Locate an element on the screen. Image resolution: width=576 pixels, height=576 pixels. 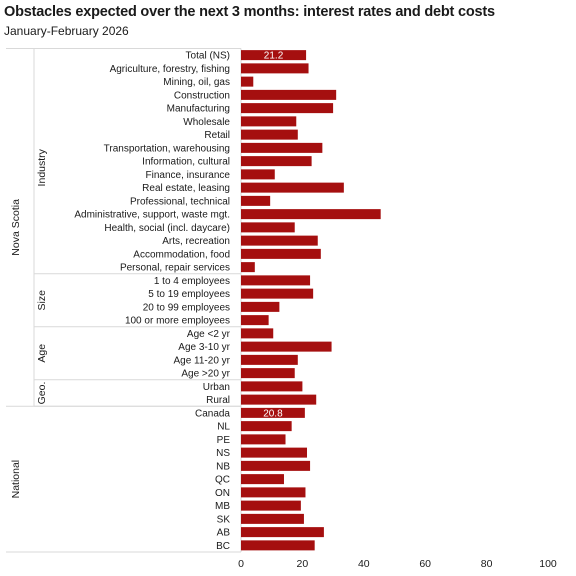
outer-group-label: Nova Scotia is located at coordinates (16, 227).